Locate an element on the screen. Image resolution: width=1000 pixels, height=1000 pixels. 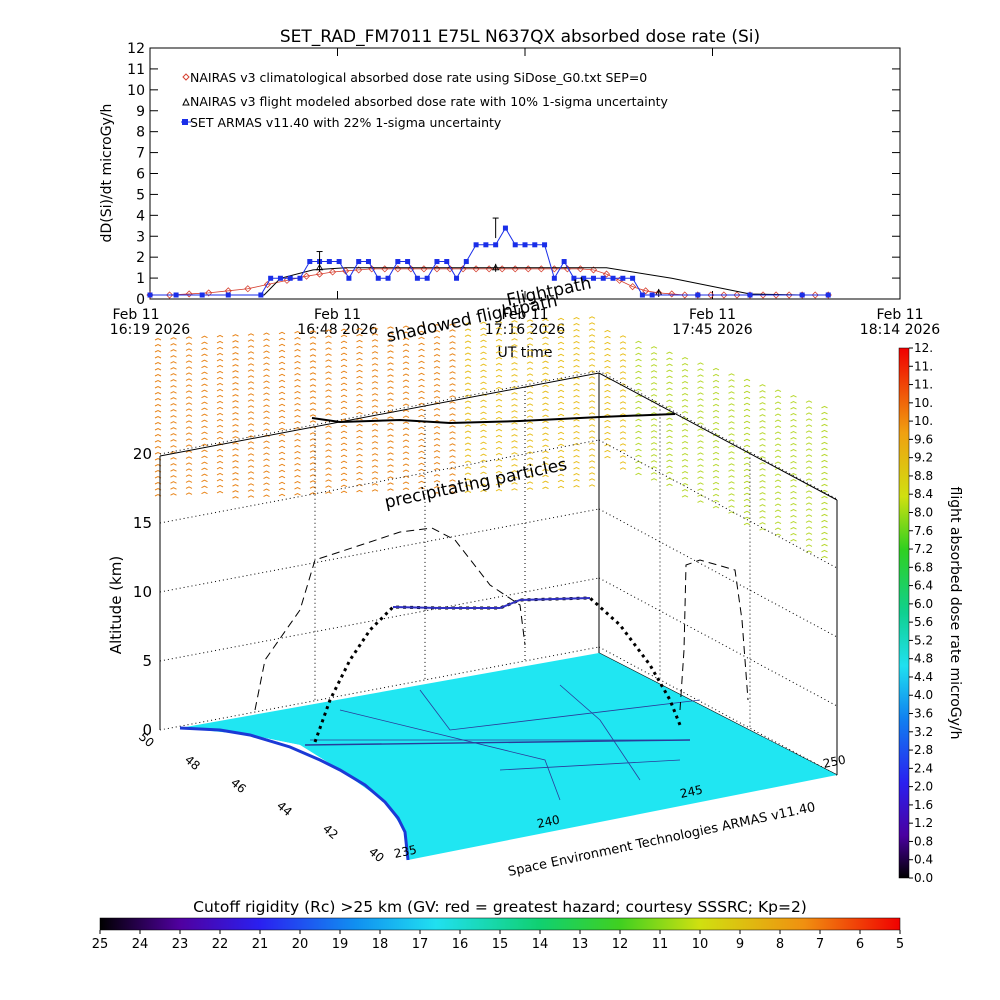
dose-colorbar-tick-label: 8.4 is located at coordinates (923, 494).